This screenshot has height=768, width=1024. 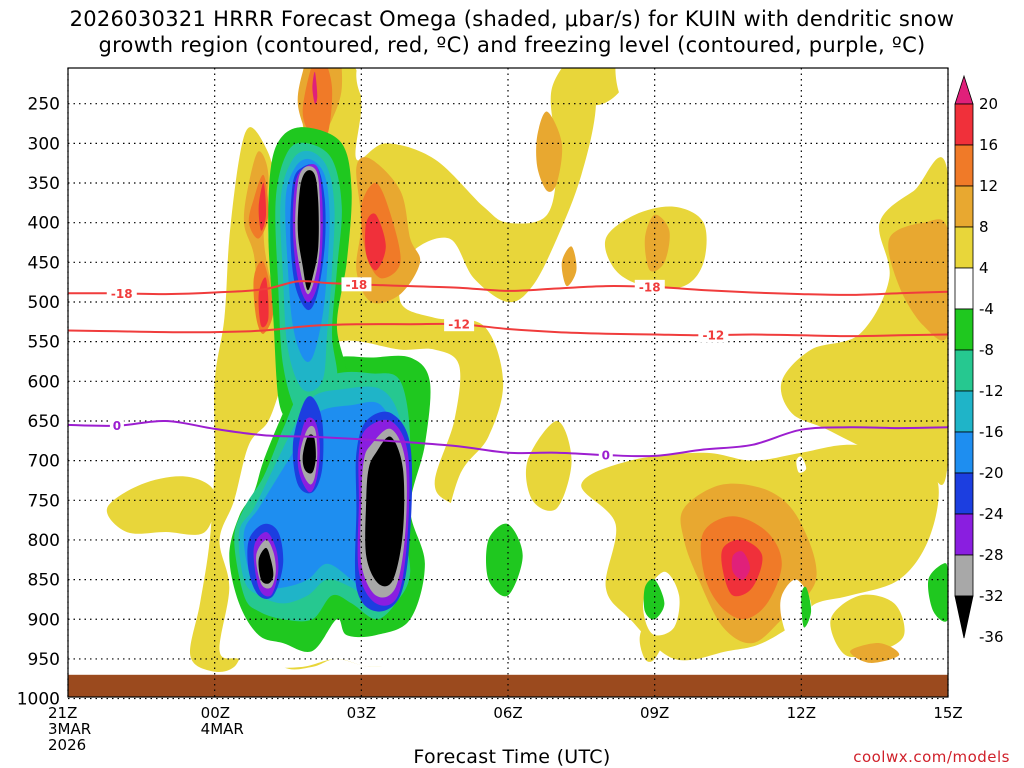 What do you see at coordinates (69, 729) in the screenshot?
I see `x-tick-label: 3MAR` at bounding box center [69, 729].